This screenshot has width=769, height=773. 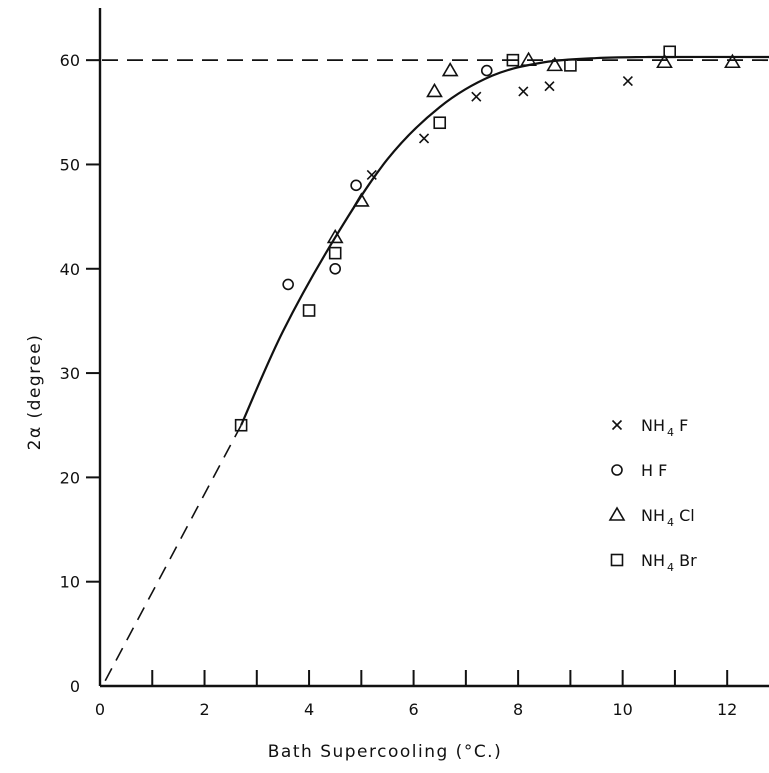 I want to click on y-axis-label: 2α (degree), so click(x=35, y=392).